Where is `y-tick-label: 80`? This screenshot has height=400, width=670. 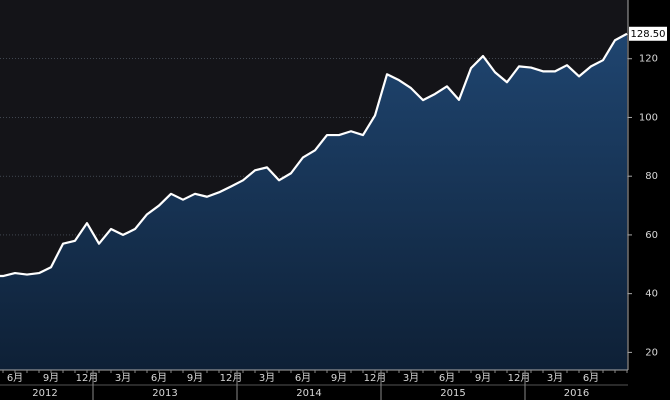 y-tick-label: 80 is located at coordinates (651, 176).